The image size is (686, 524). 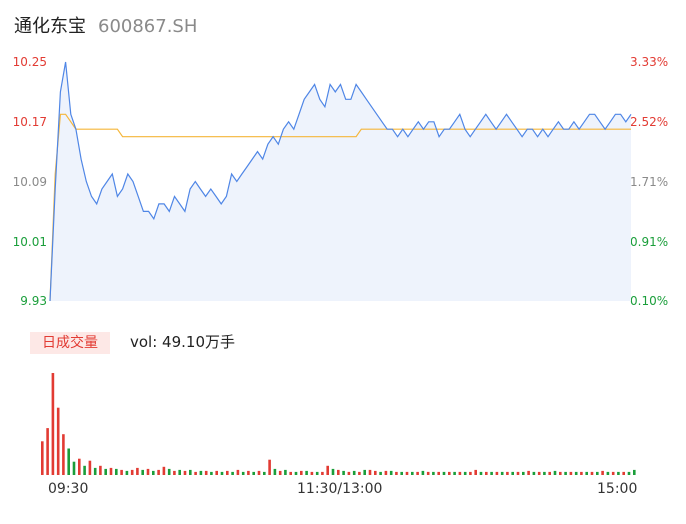 What do you see at coordinates (649, 62) in the screenshot?
I see `pct-label-1: 3.33%` at bounding box center [649, 62].